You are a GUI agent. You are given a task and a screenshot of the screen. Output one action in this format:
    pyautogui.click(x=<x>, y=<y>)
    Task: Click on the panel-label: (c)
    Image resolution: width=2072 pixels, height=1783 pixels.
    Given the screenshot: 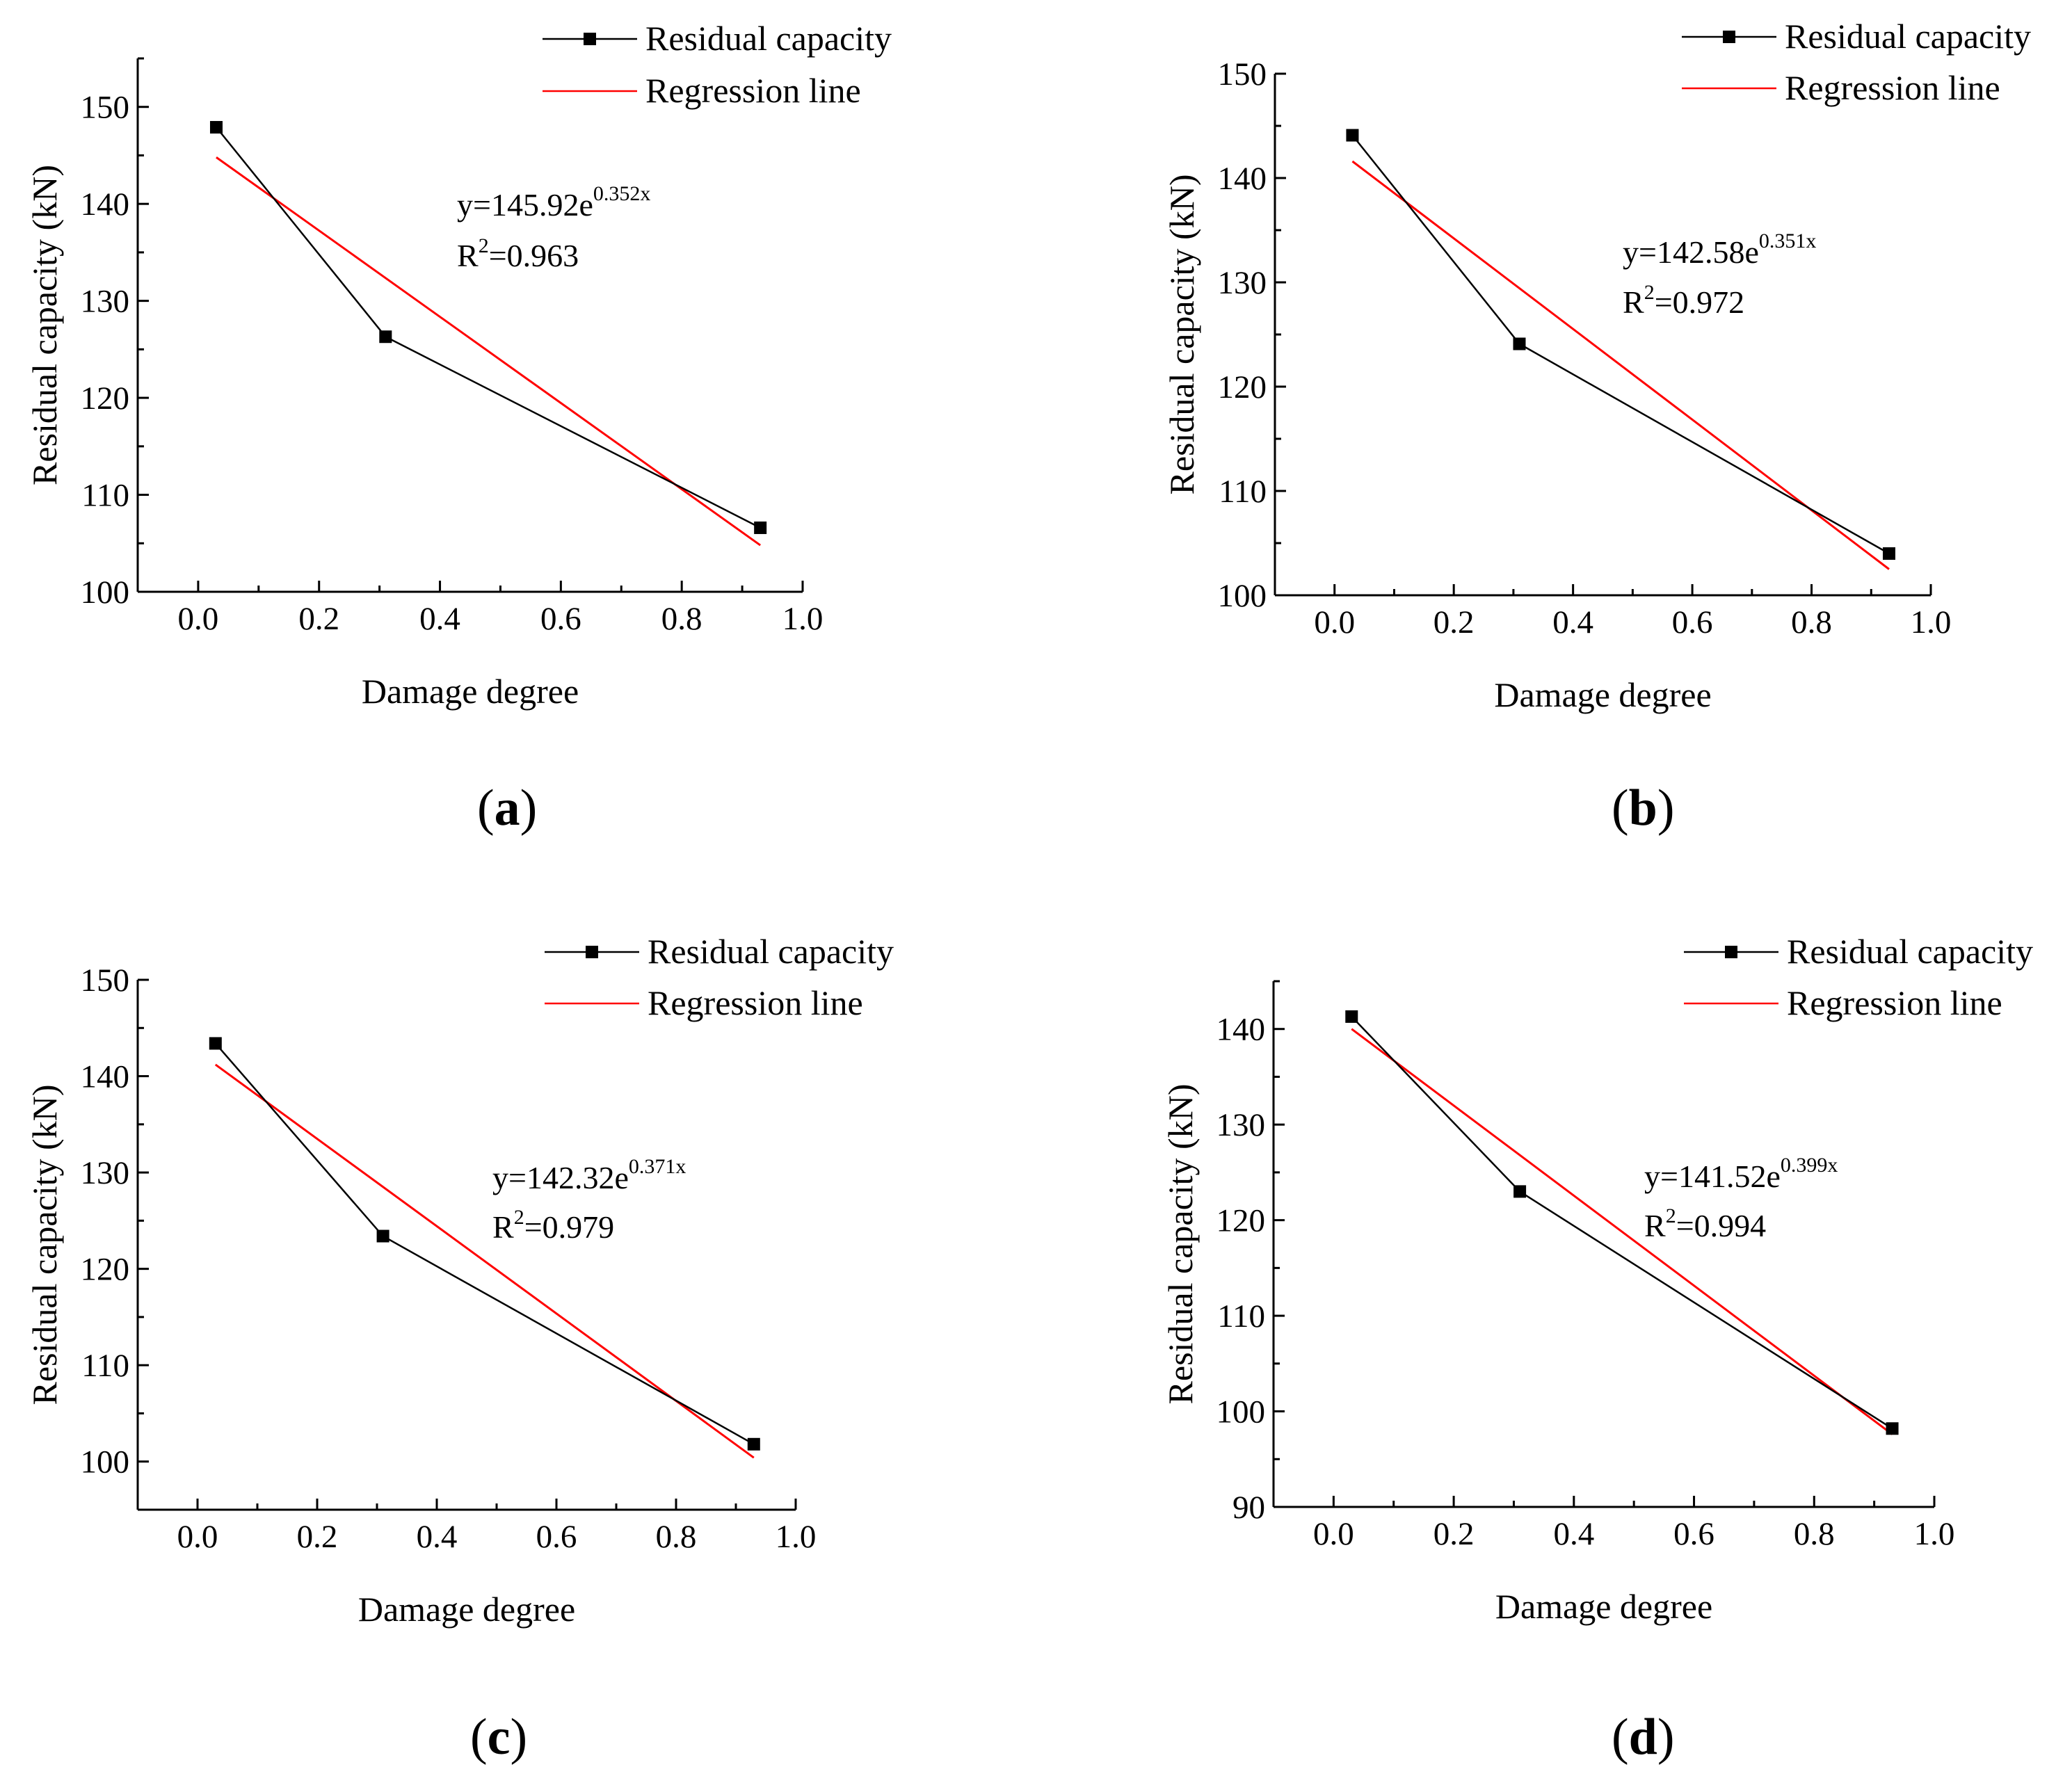 What is the action you would take?
    pyautogui.click(x=499, y=1737)
    